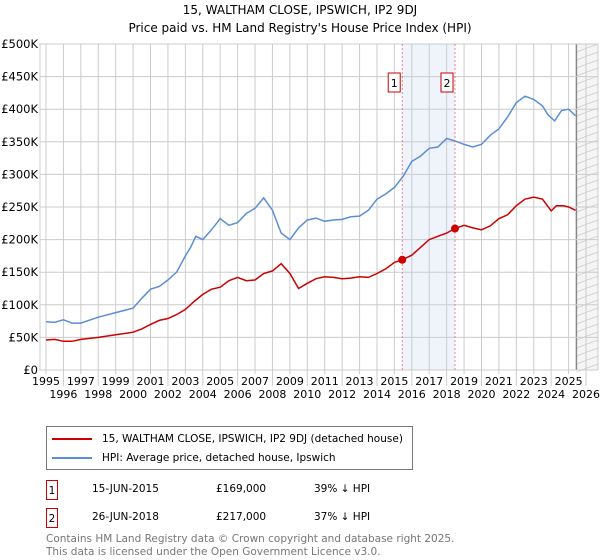 The image size is (600, 560). I want to click on x-tick-label: 2006, so click(238, 394).